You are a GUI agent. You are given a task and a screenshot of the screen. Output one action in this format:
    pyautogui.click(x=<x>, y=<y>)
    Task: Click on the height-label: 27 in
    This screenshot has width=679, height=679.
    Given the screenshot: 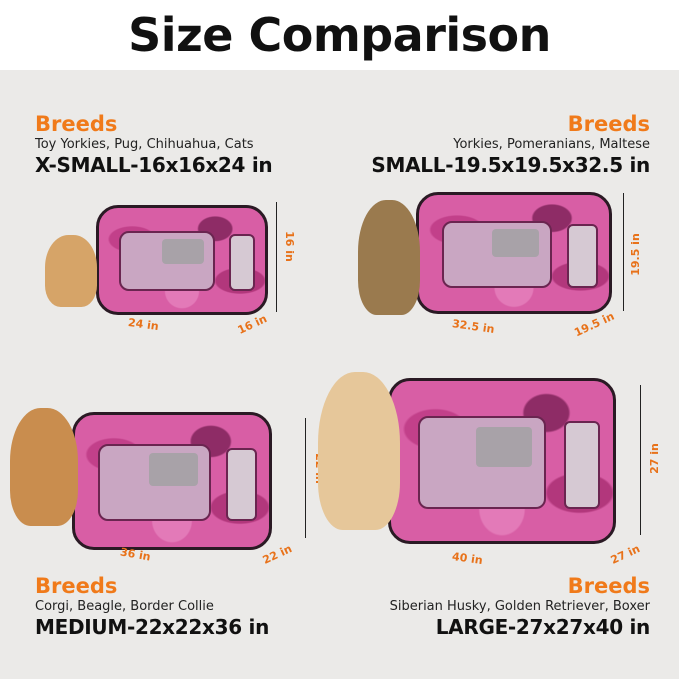 What is the action you would take?
    pyautogui.click(x=654, y=458)
    